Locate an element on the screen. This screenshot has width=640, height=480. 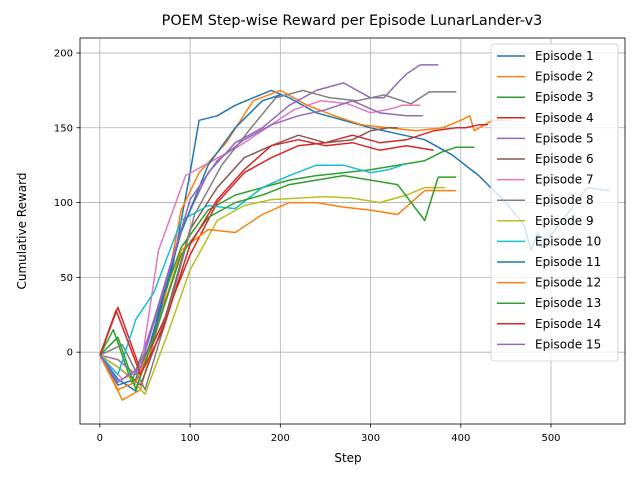
x-tick-label: 300 is located at coordinates (370, 438).